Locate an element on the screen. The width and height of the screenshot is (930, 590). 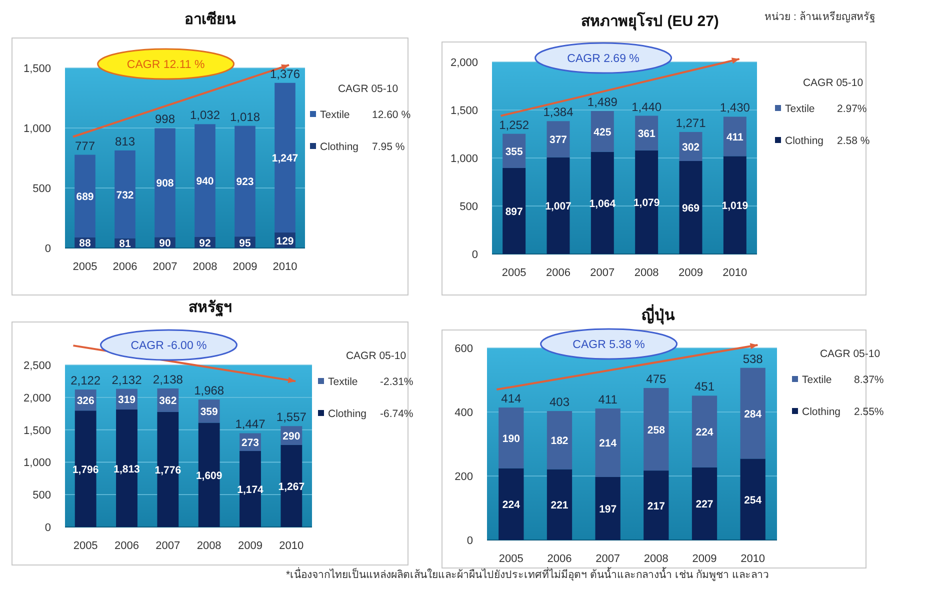
chart-title: อาเซียน is located at coordinates (210, 19).